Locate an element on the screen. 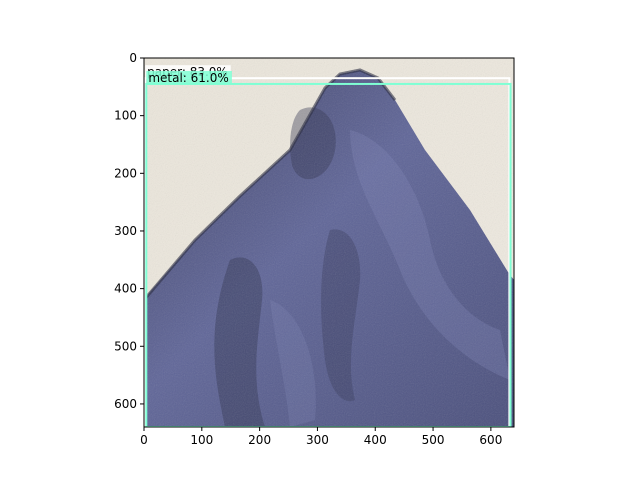 Image resolution: width=640 pixels, height=480 pixels. x-tick-label: 400 is located at coordinates (375, 440).